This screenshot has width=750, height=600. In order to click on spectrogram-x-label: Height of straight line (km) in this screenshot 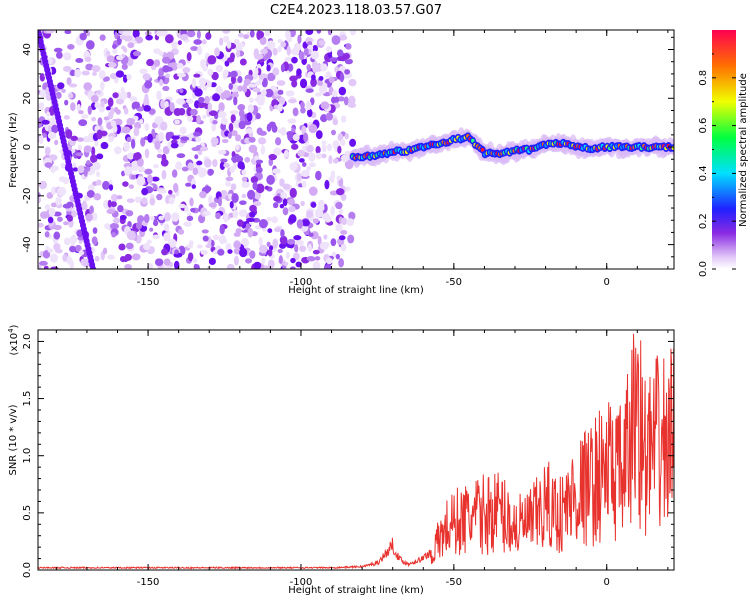, I will do `click(356, 290)`.